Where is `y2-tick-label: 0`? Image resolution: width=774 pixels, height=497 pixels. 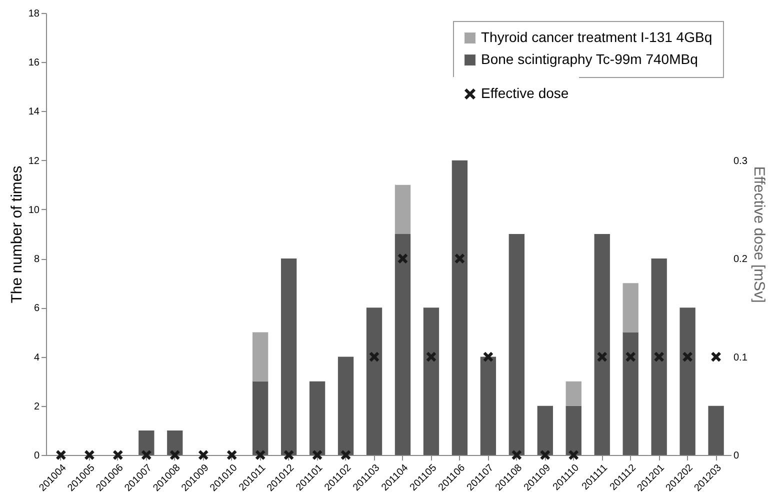
y2-tick-label: 0 is located at coordinates (737, 456).